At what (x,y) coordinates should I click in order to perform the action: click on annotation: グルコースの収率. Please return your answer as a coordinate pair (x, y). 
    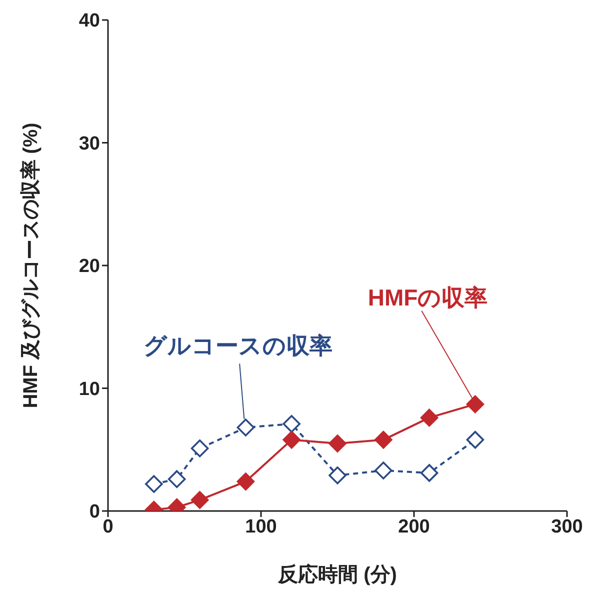
    Looking at the image, I should click on (238, 345).